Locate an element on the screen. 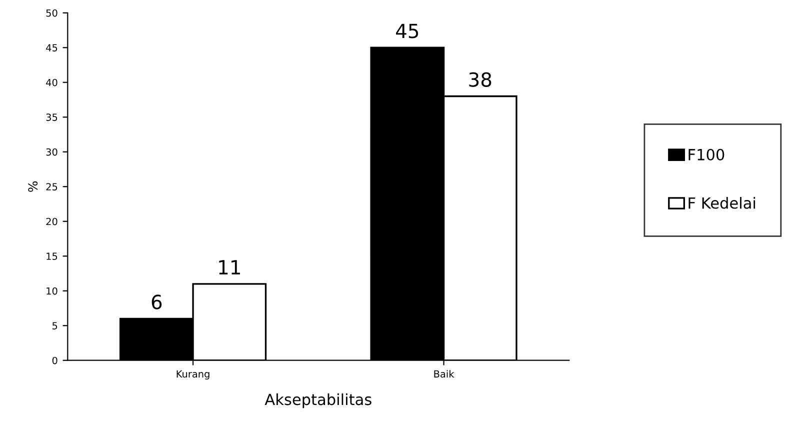 The width and height of the screenshot is (796, 429). y-tick-label: 45 is located at coordinates (52, 48).